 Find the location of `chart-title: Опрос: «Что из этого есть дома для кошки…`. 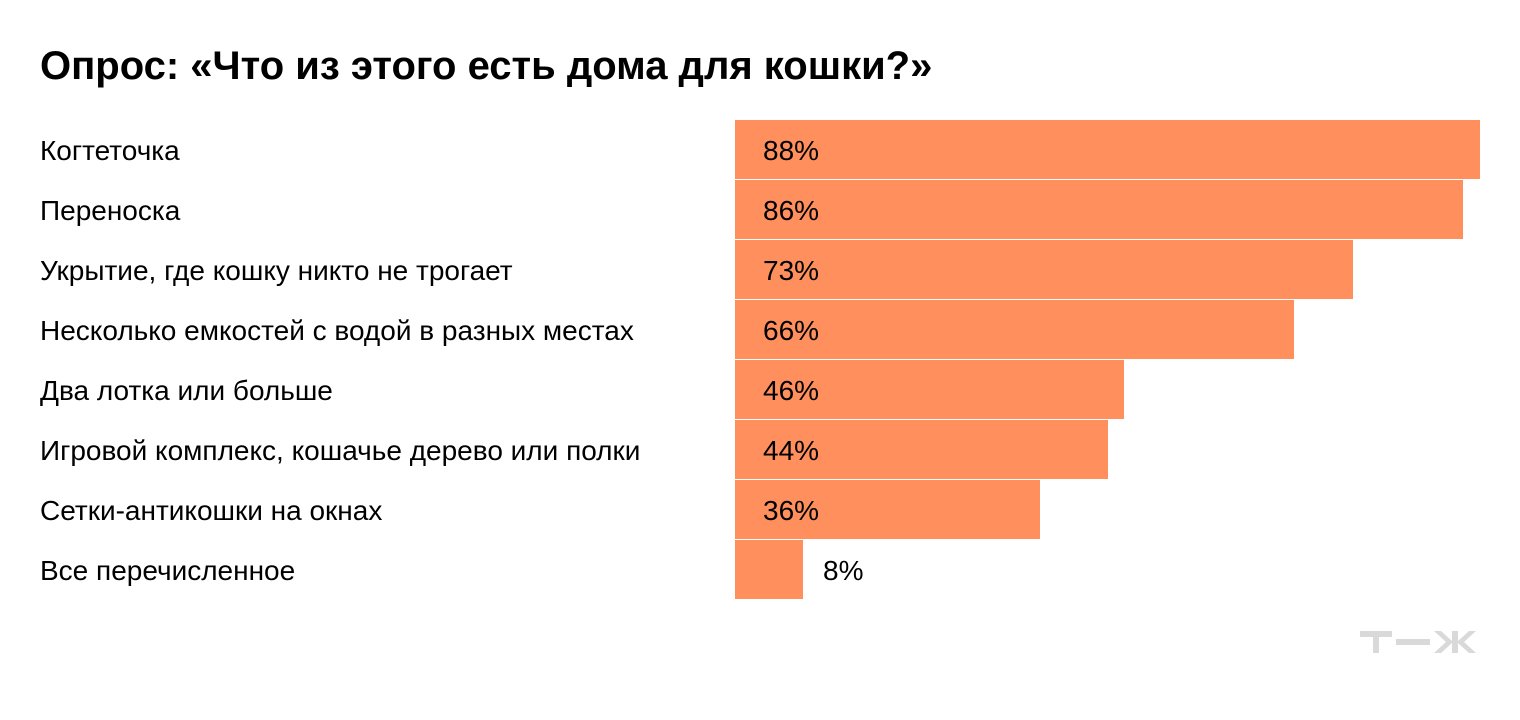

chart-title: Опрос: «Что из этого есть дома для кошки… is located at coordinates (486, 66).